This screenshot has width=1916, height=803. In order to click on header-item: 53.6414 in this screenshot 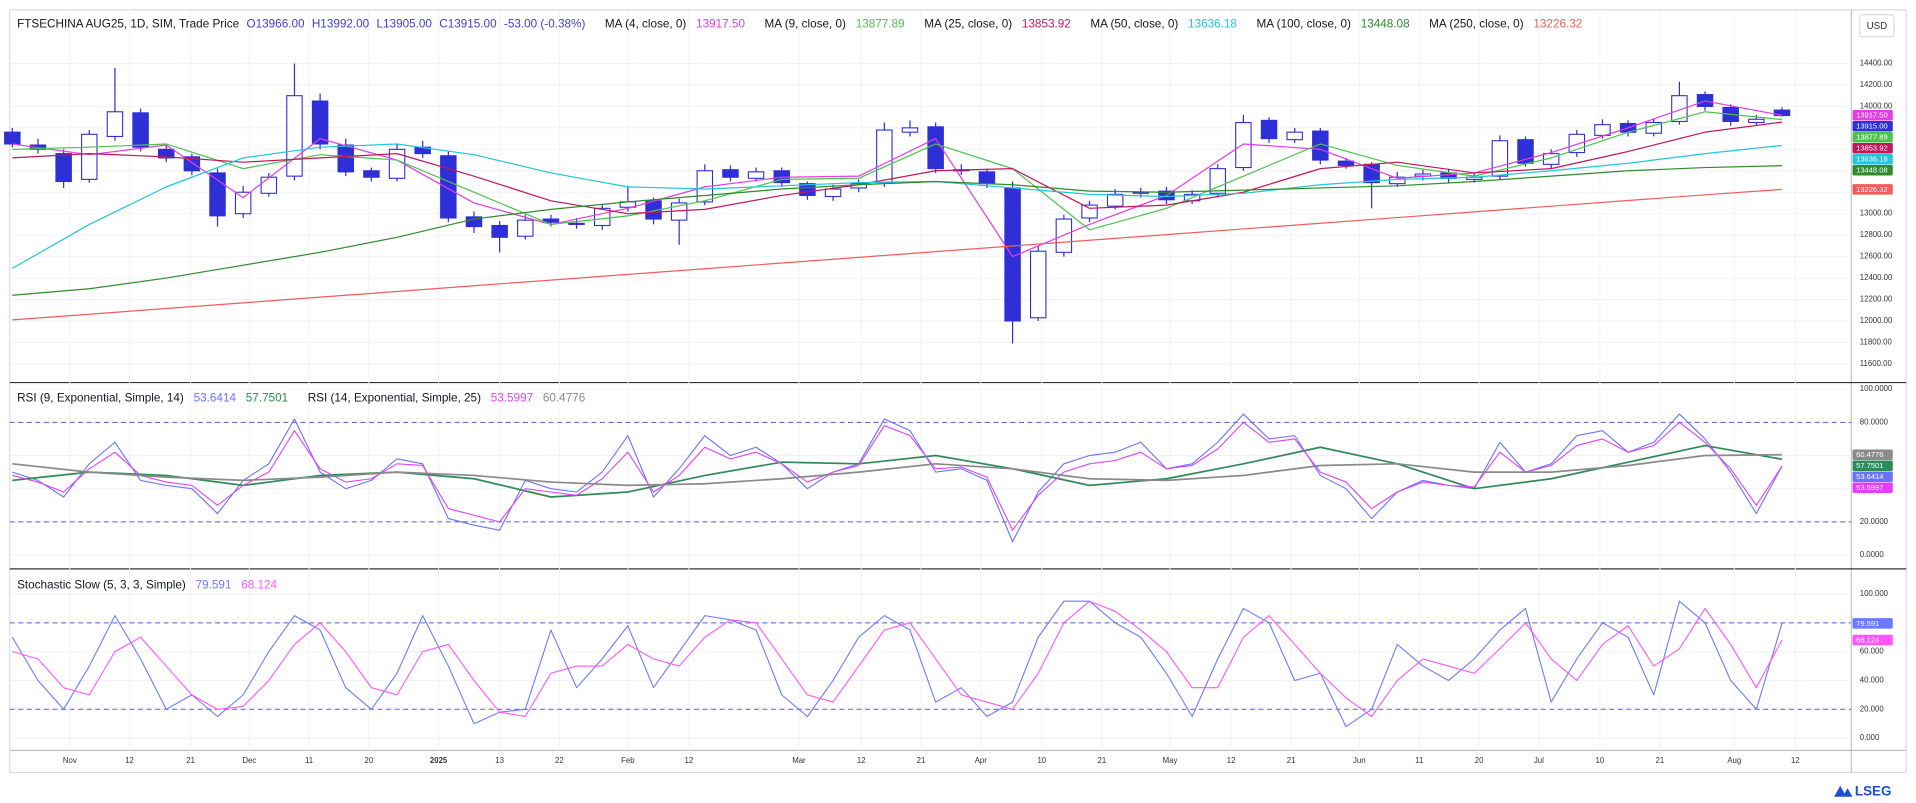, I will do `click(215, 398)`.